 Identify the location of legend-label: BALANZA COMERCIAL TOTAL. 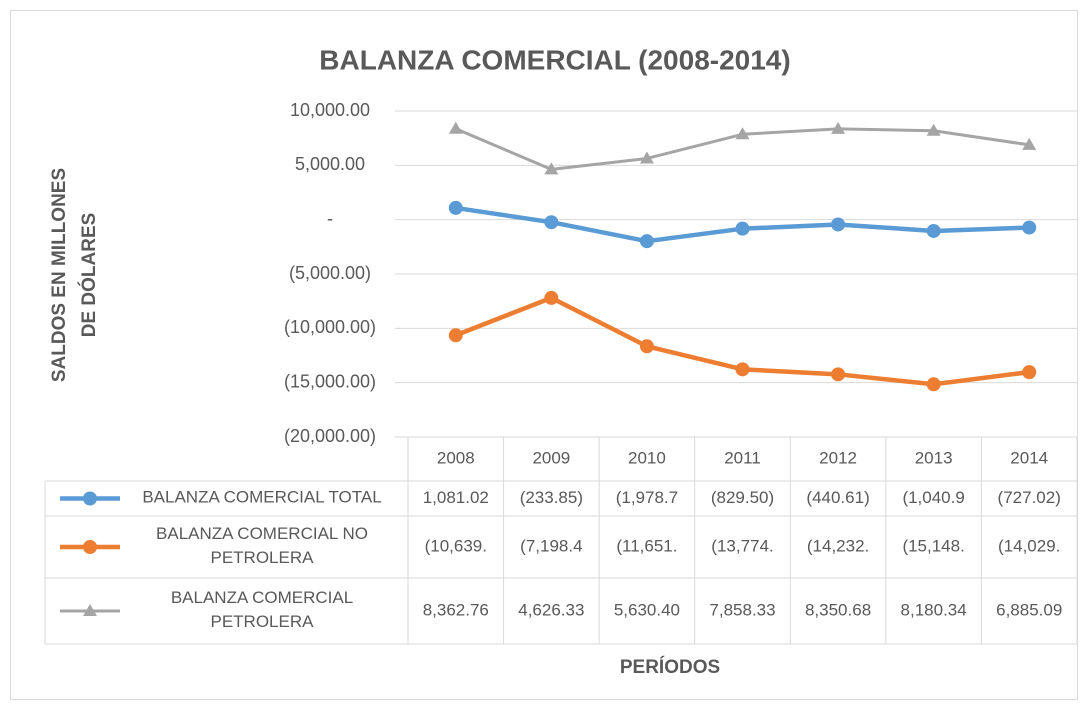
(261, 497).